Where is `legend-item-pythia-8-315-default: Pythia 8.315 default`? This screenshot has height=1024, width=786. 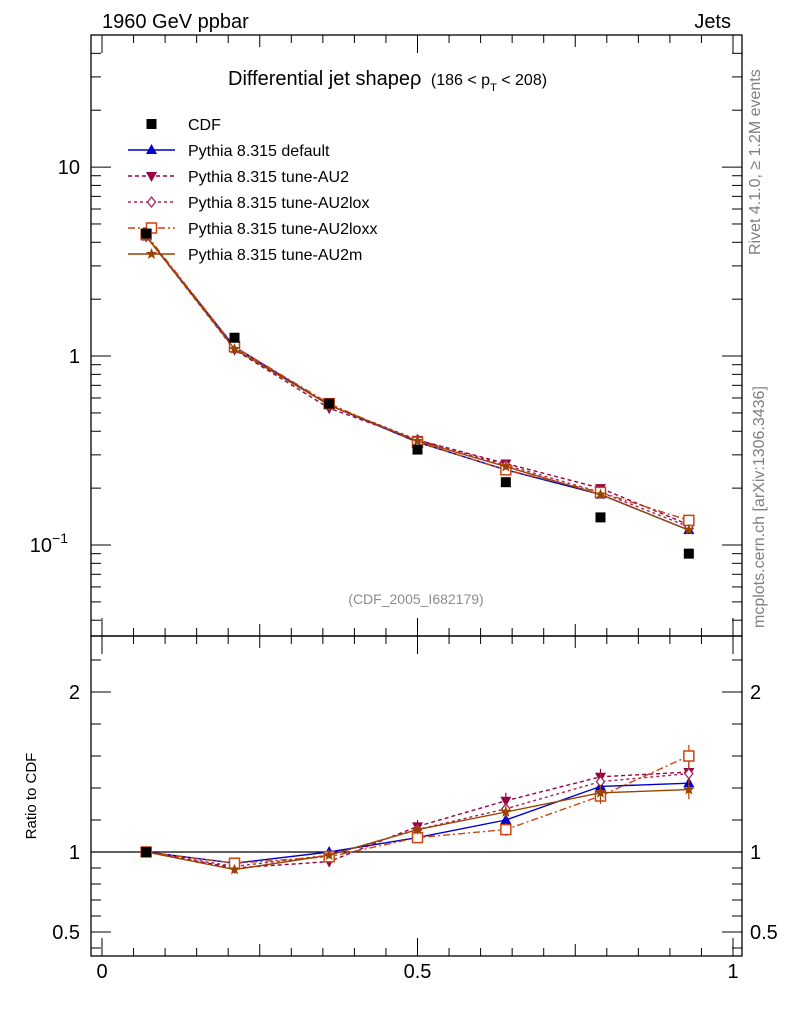 legend-item-pythia-8-315-default: Pythia 8.315 default is located at coordinates (229, 151).